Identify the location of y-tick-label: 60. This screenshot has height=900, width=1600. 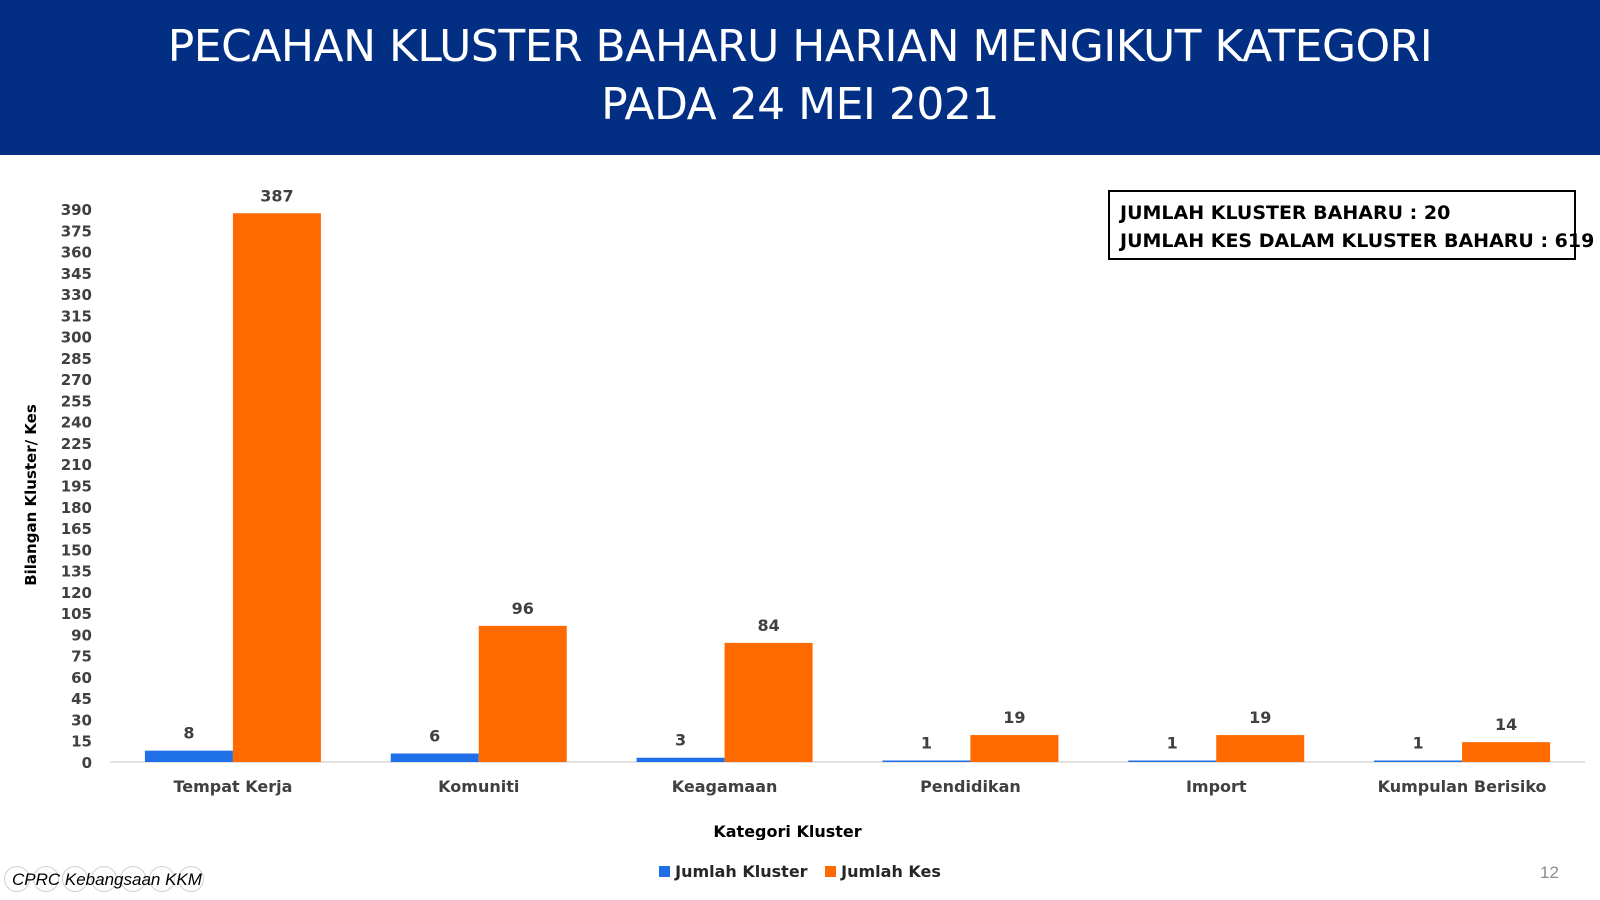
(81, 678).